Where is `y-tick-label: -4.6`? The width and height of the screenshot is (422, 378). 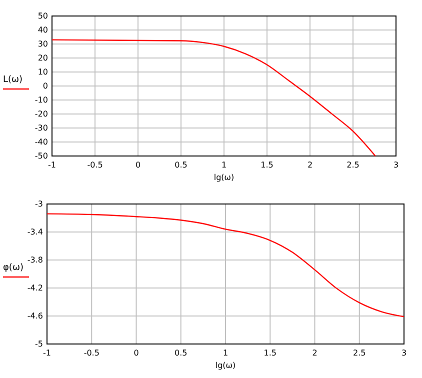 y-tick-label: -4.6 is located at coordinates (35, 316).